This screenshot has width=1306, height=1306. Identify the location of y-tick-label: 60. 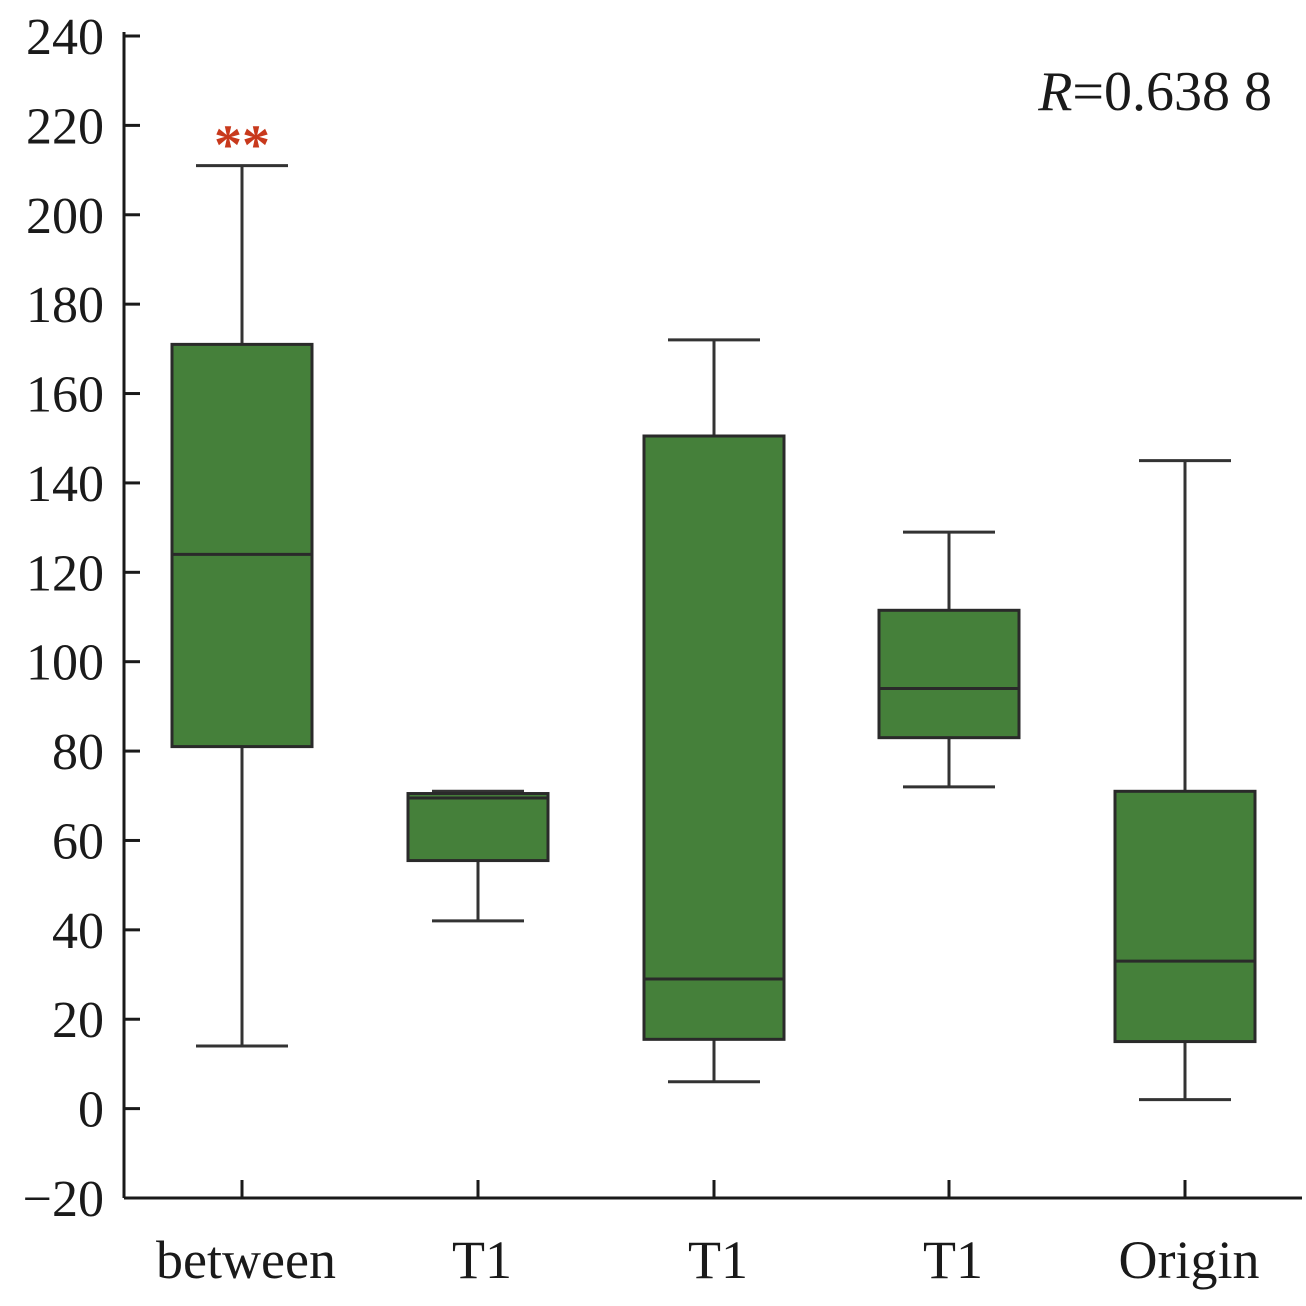
(78, 841).